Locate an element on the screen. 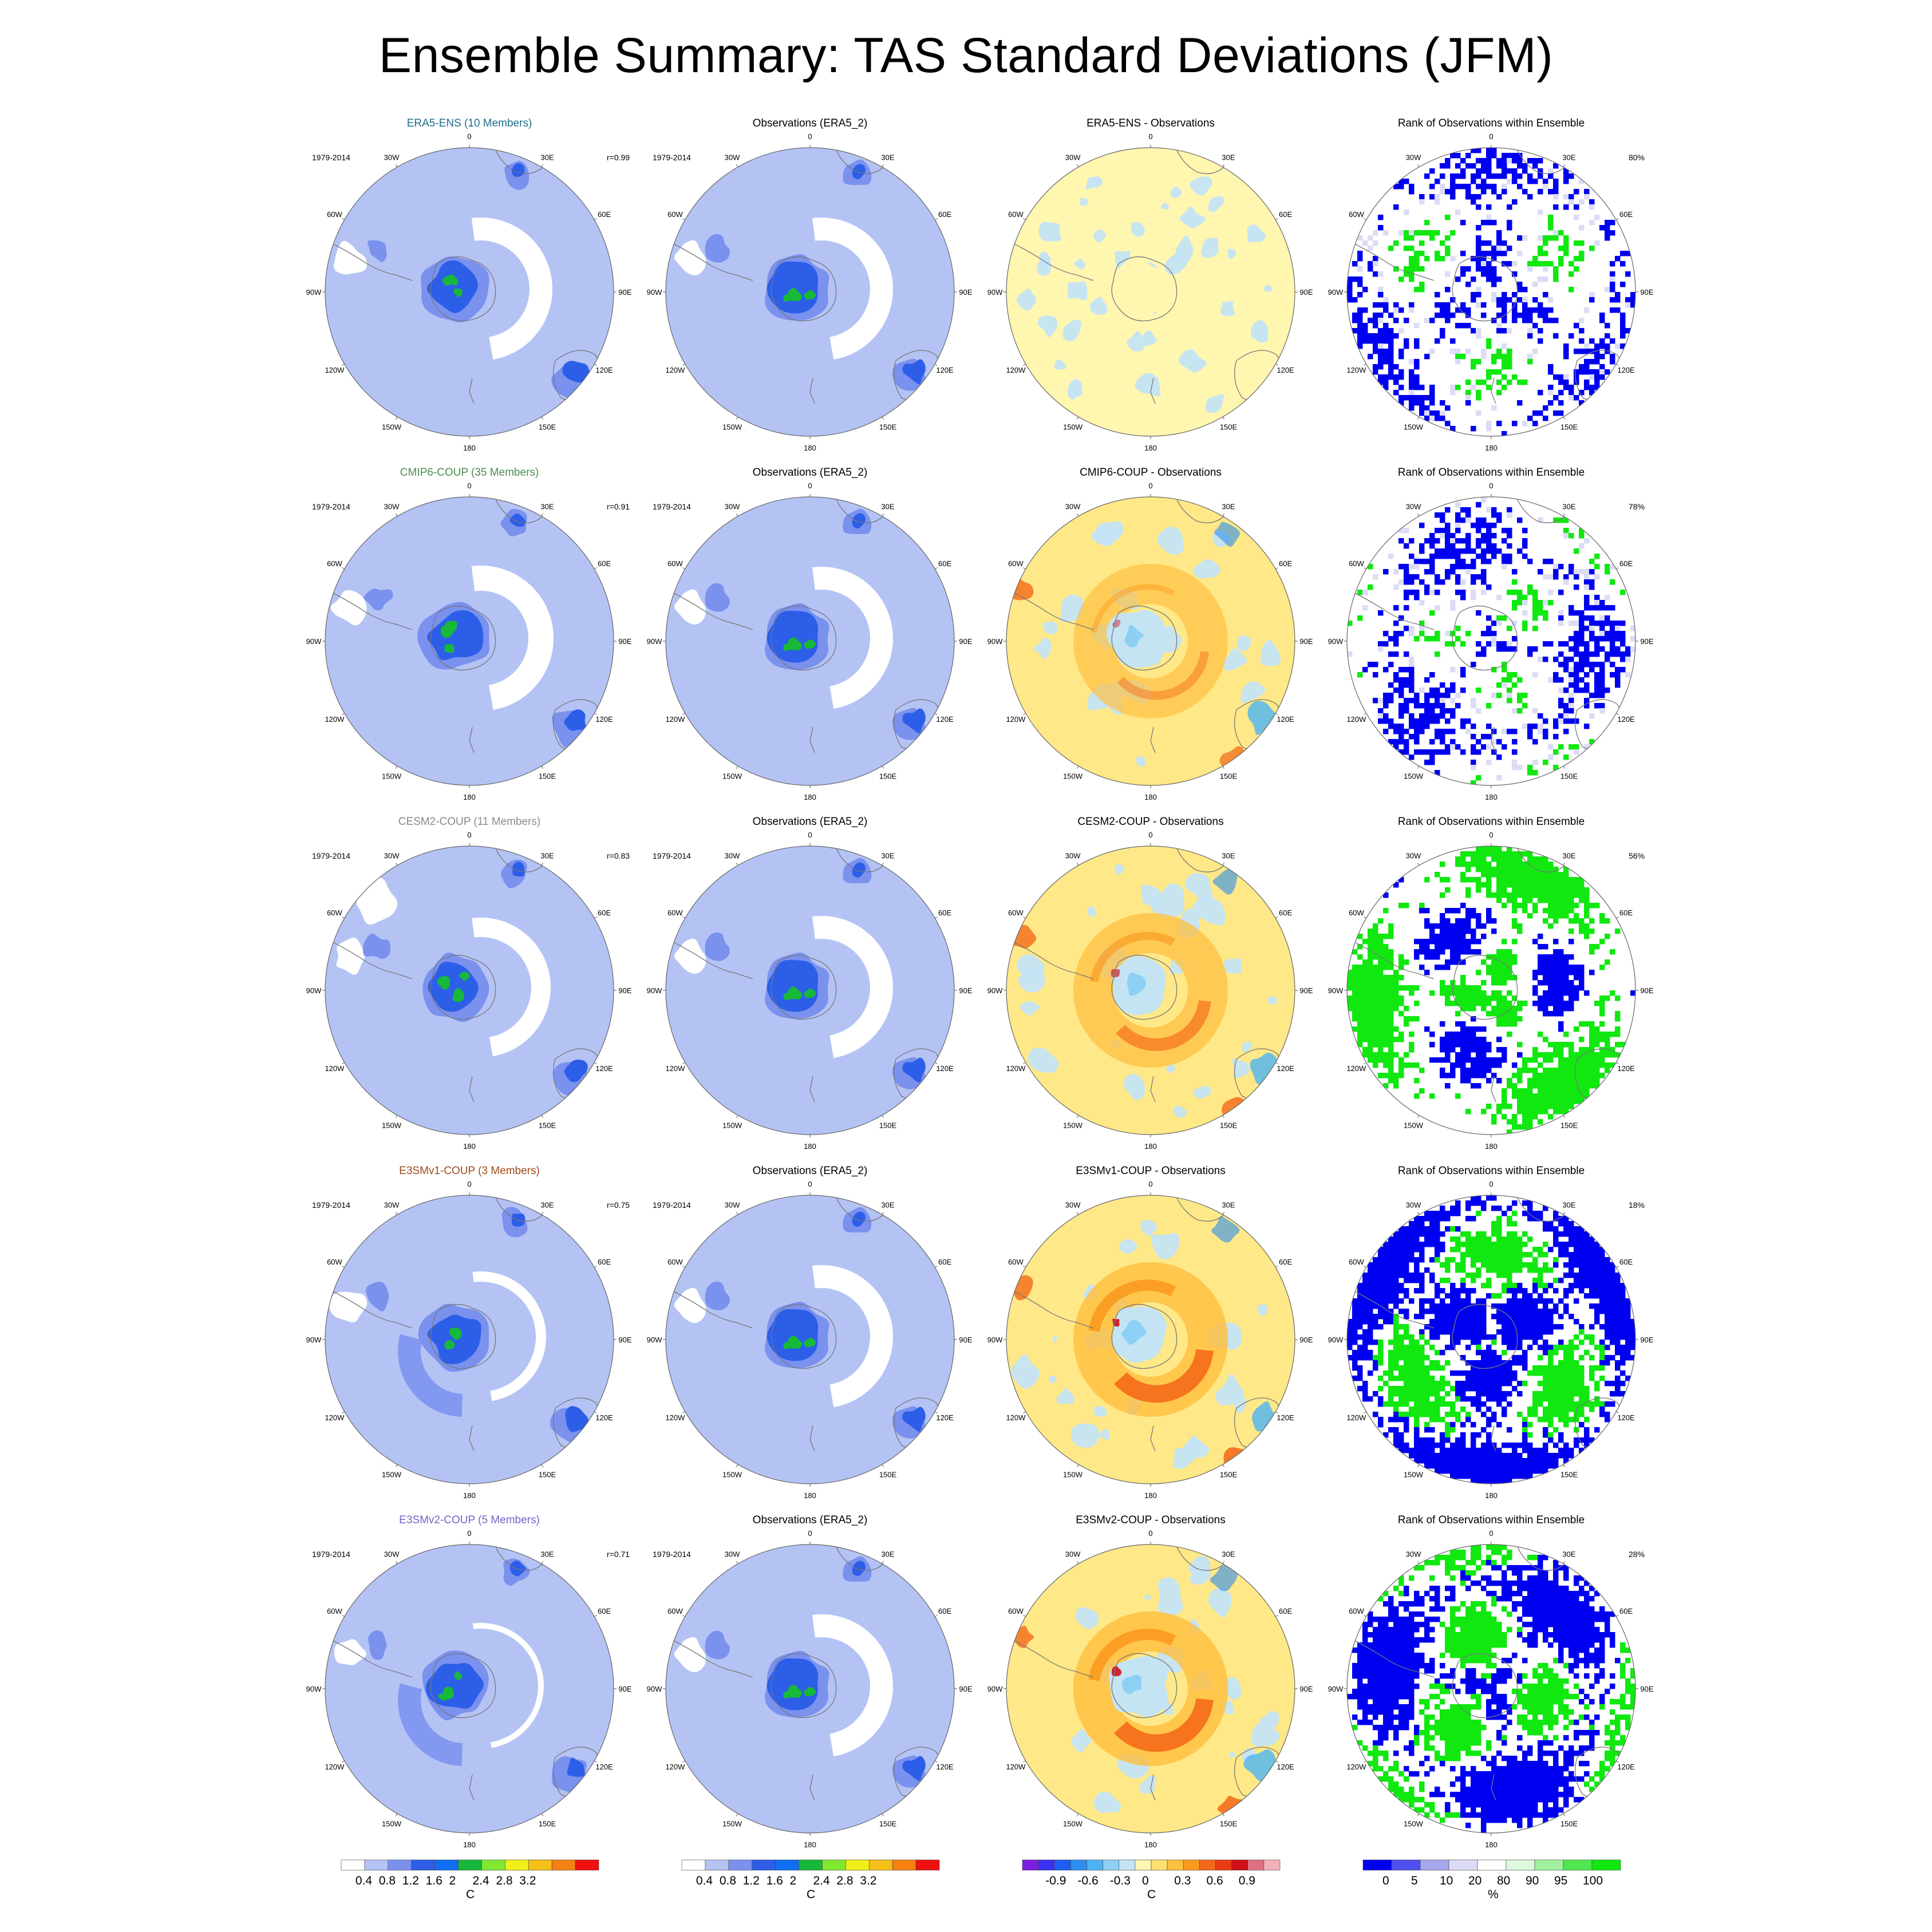 This screenshot has height=1932, width=1932. colorbar-tick-label: 0 is located at coordinates (1145, 1880).